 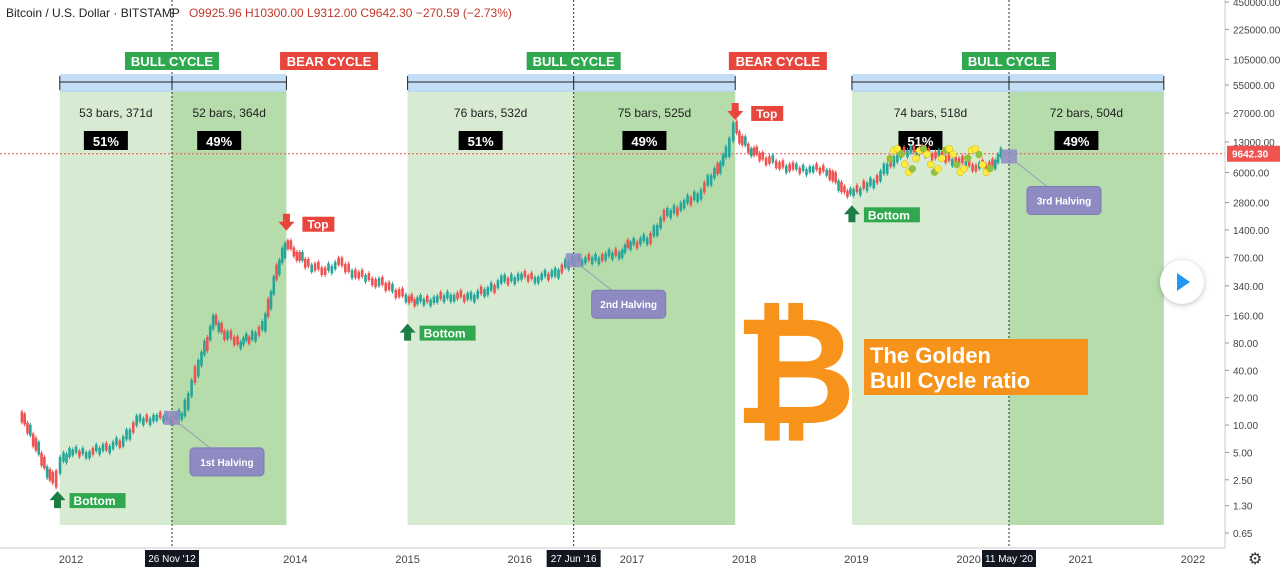 What do you see at coordinates (574, 61) in the screenshot?
I see `cycle-label-text: BULL CYCLE` at bounding box center [574, 61].